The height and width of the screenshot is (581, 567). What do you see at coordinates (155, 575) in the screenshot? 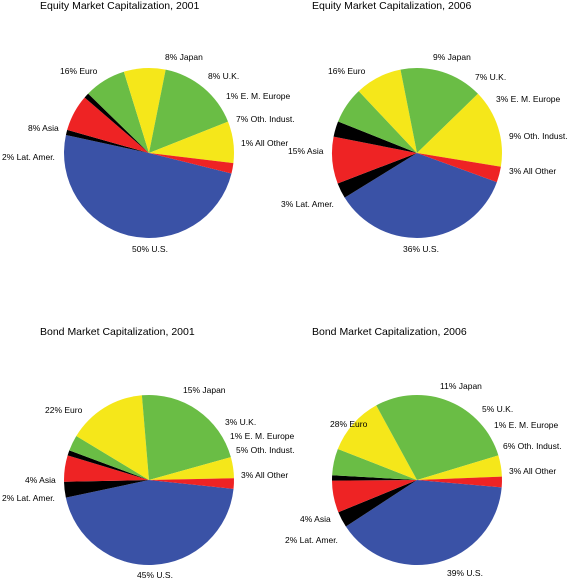
I see `slice-label-u-s: 45% U.S.` at bounding box center [155, 575].